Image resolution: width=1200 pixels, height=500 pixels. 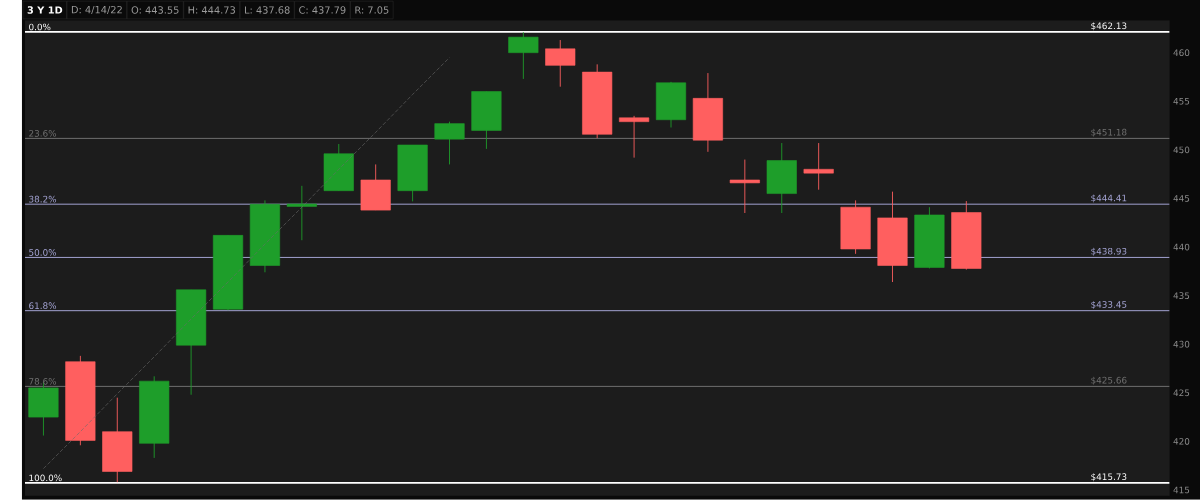 I want to click on text: C: 437.79, so click(x=322, y=10).